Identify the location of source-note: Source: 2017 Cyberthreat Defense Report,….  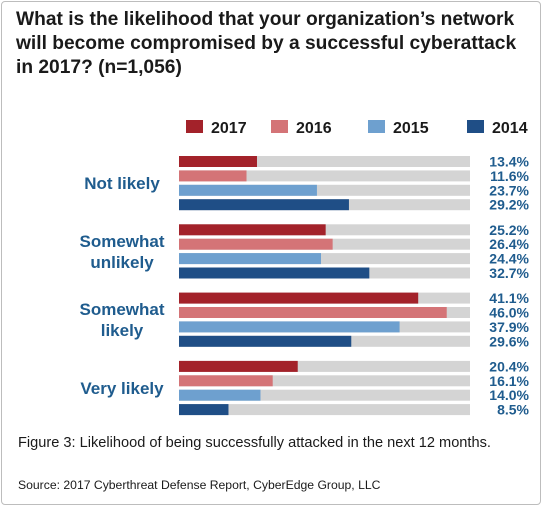
(199, 485).